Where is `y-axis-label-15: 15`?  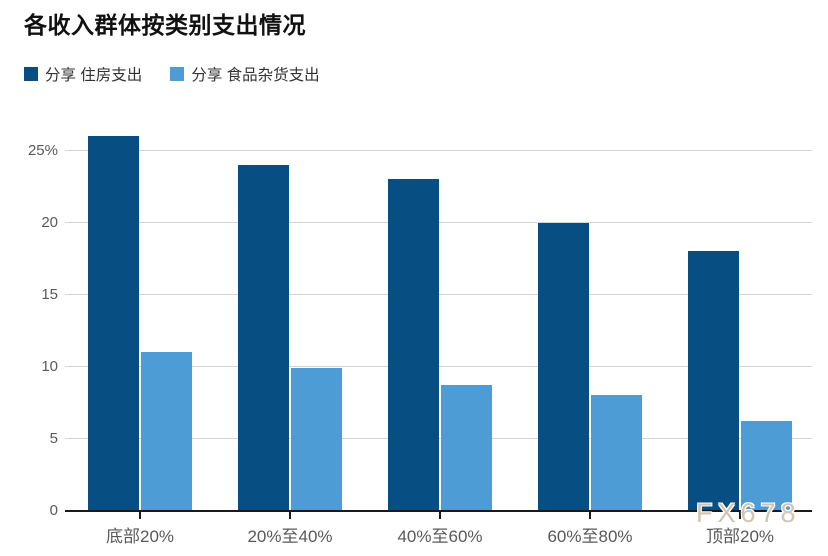 y-axis-label-15: 15 is located at coordinates (49, 294).